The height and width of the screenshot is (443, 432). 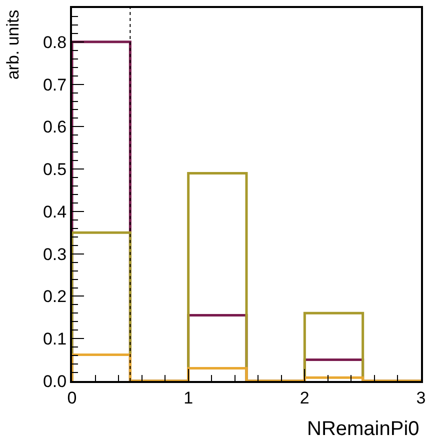 What do you see at coordinates (54, 296) in the screenshot?
I see `y-tick-label: 0.2` at bounding box center [54, 296].